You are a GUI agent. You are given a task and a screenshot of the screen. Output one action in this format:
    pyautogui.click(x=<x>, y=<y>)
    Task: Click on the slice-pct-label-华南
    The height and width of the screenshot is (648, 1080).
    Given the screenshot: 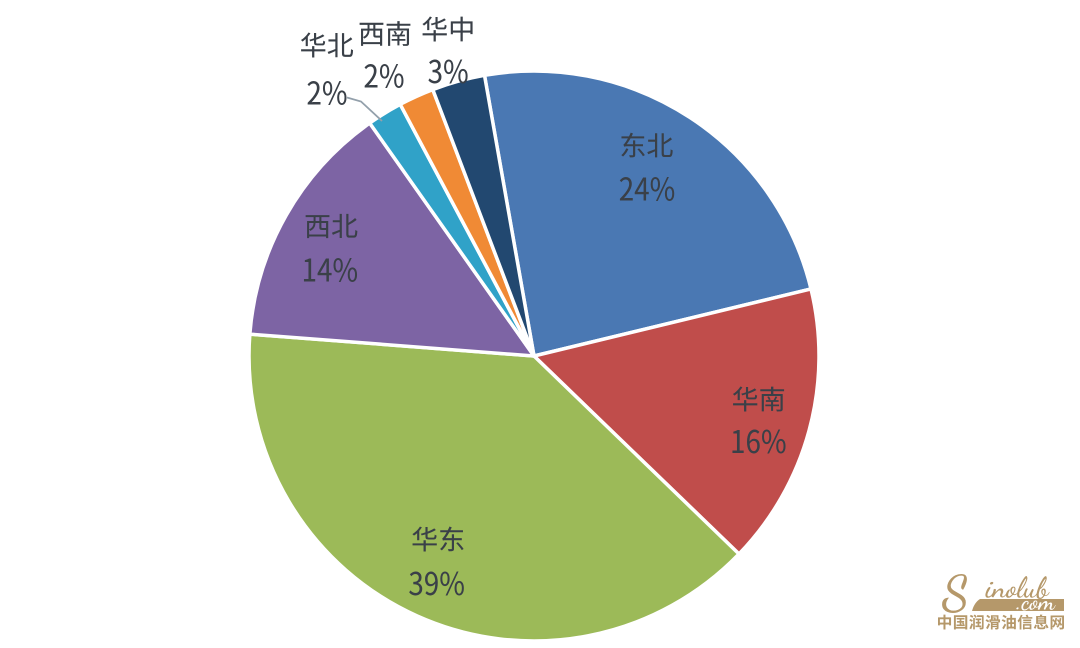 What is the action you would take?
    pyautogui.click(x=759, y=441)
    